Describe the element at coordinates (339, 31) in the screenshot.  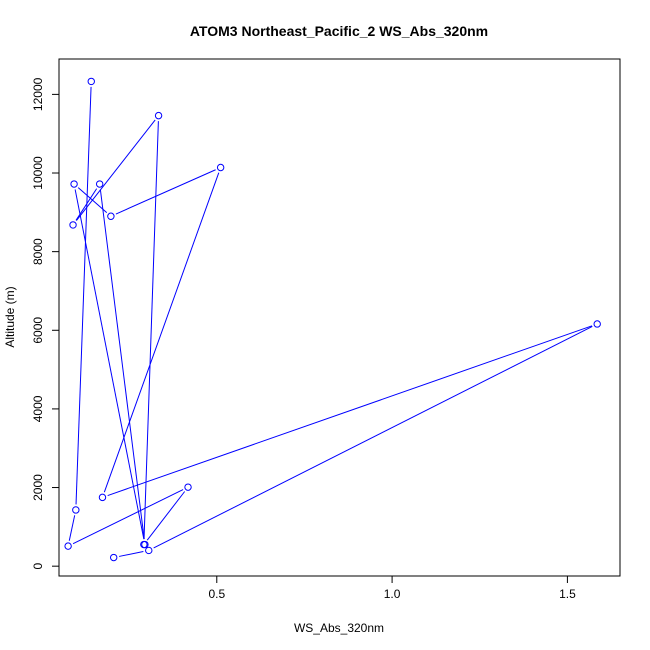
I see `chart-title: ATOM3 Northeast_Pacific_2 WS_Abs_320nm` at that location.